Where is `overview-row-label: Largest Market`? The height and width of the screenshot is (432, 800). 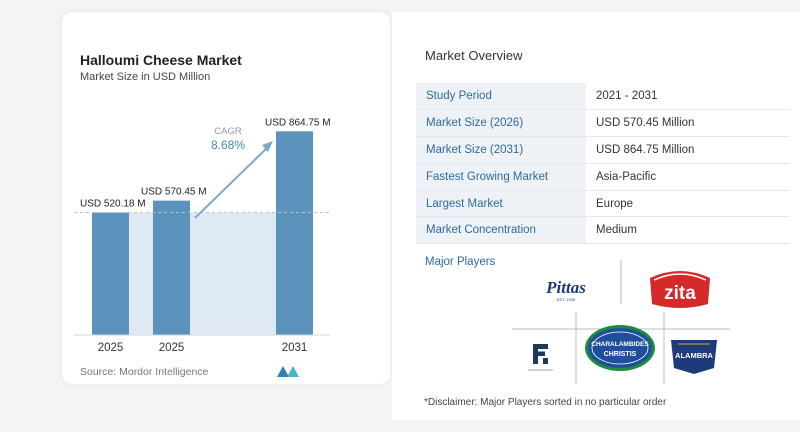
overview-row-label: Largest Market is located at coordinates (501, 204).